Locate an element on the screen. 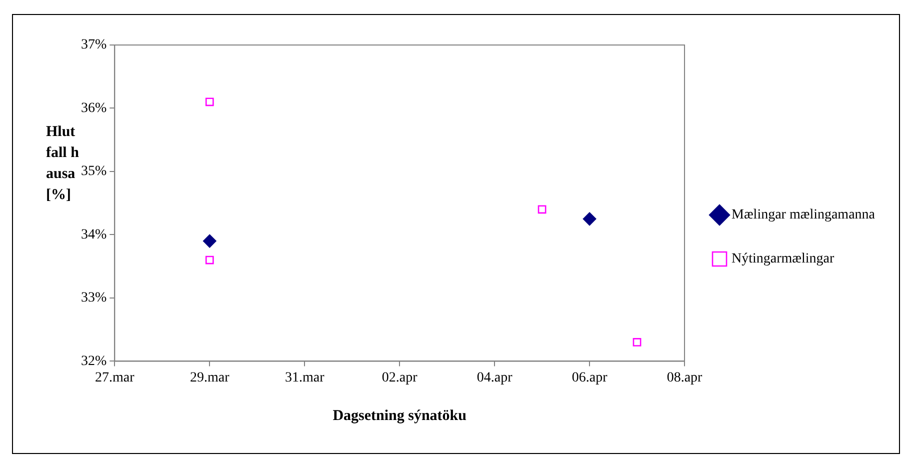 Image resolution: width=905 pixels, height=457 pixels. x-tick-label: 27.mar is located at coordinates (115, 378).